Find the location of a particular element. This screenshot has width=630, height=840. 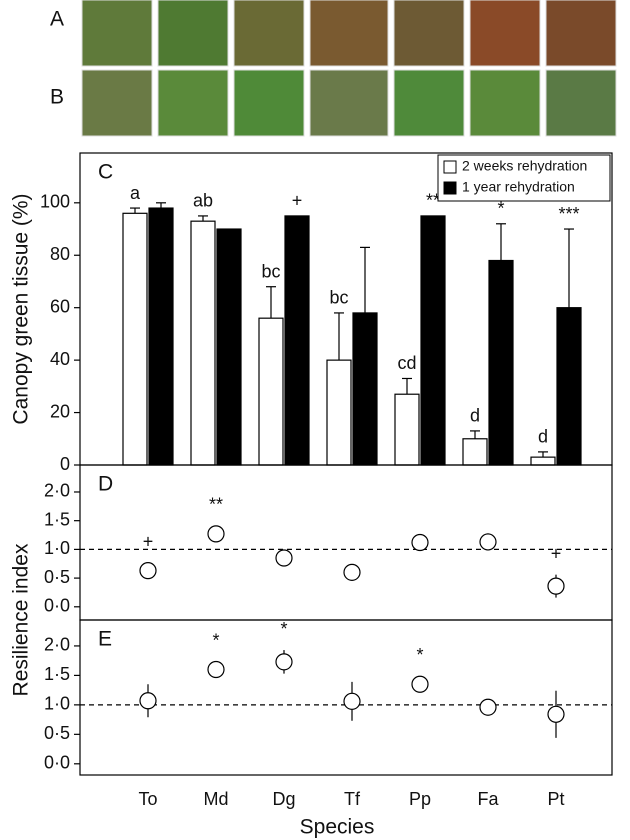

panel-label: E is located at coordinates (105, 639).